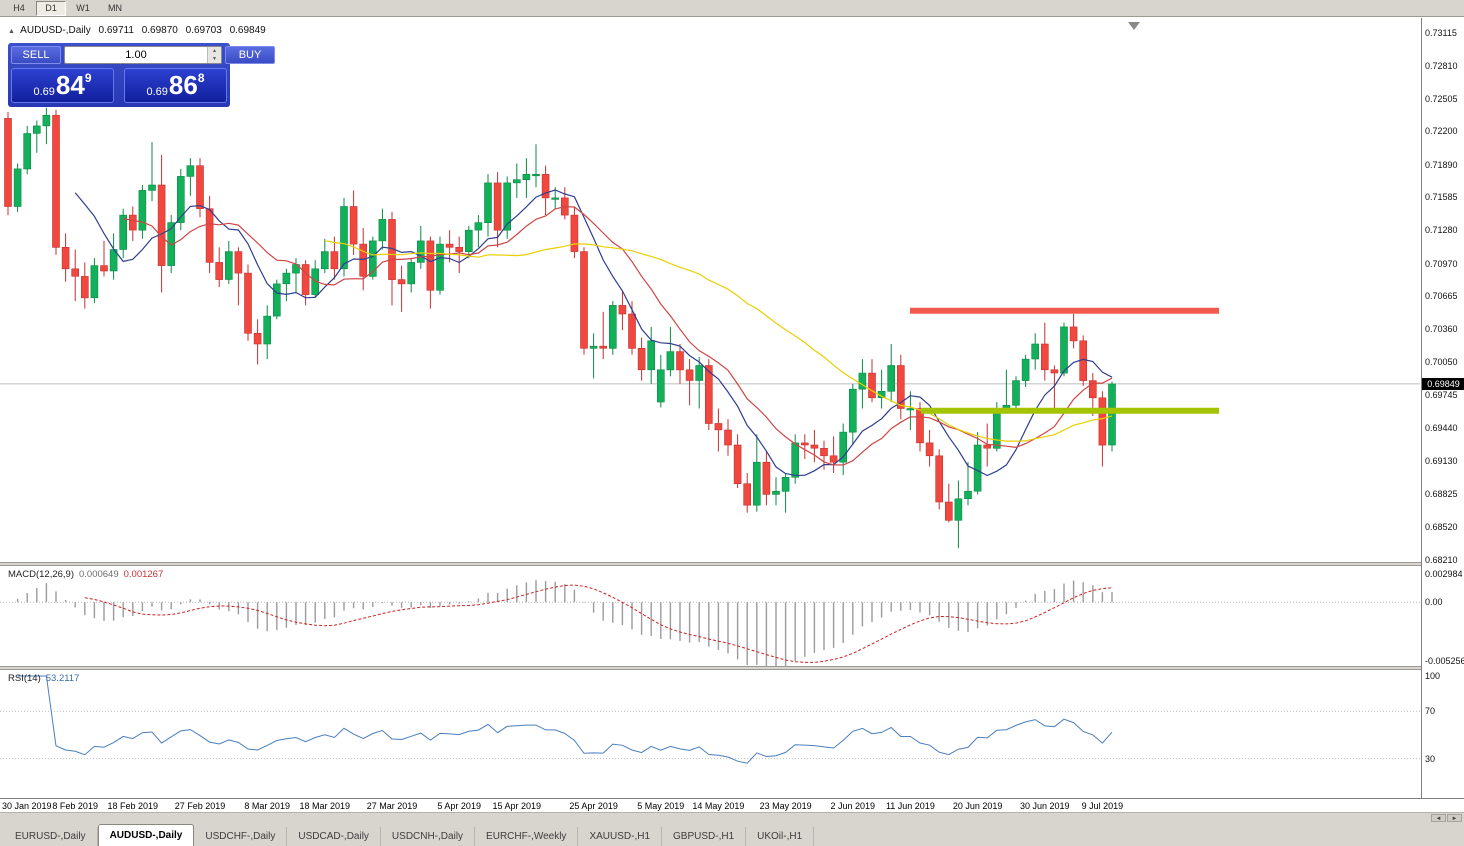  What do you see at coordinates (115, 8) in the screenshot?
I see `timeframe-button-mn: MN` at bounding box center [115, 8].